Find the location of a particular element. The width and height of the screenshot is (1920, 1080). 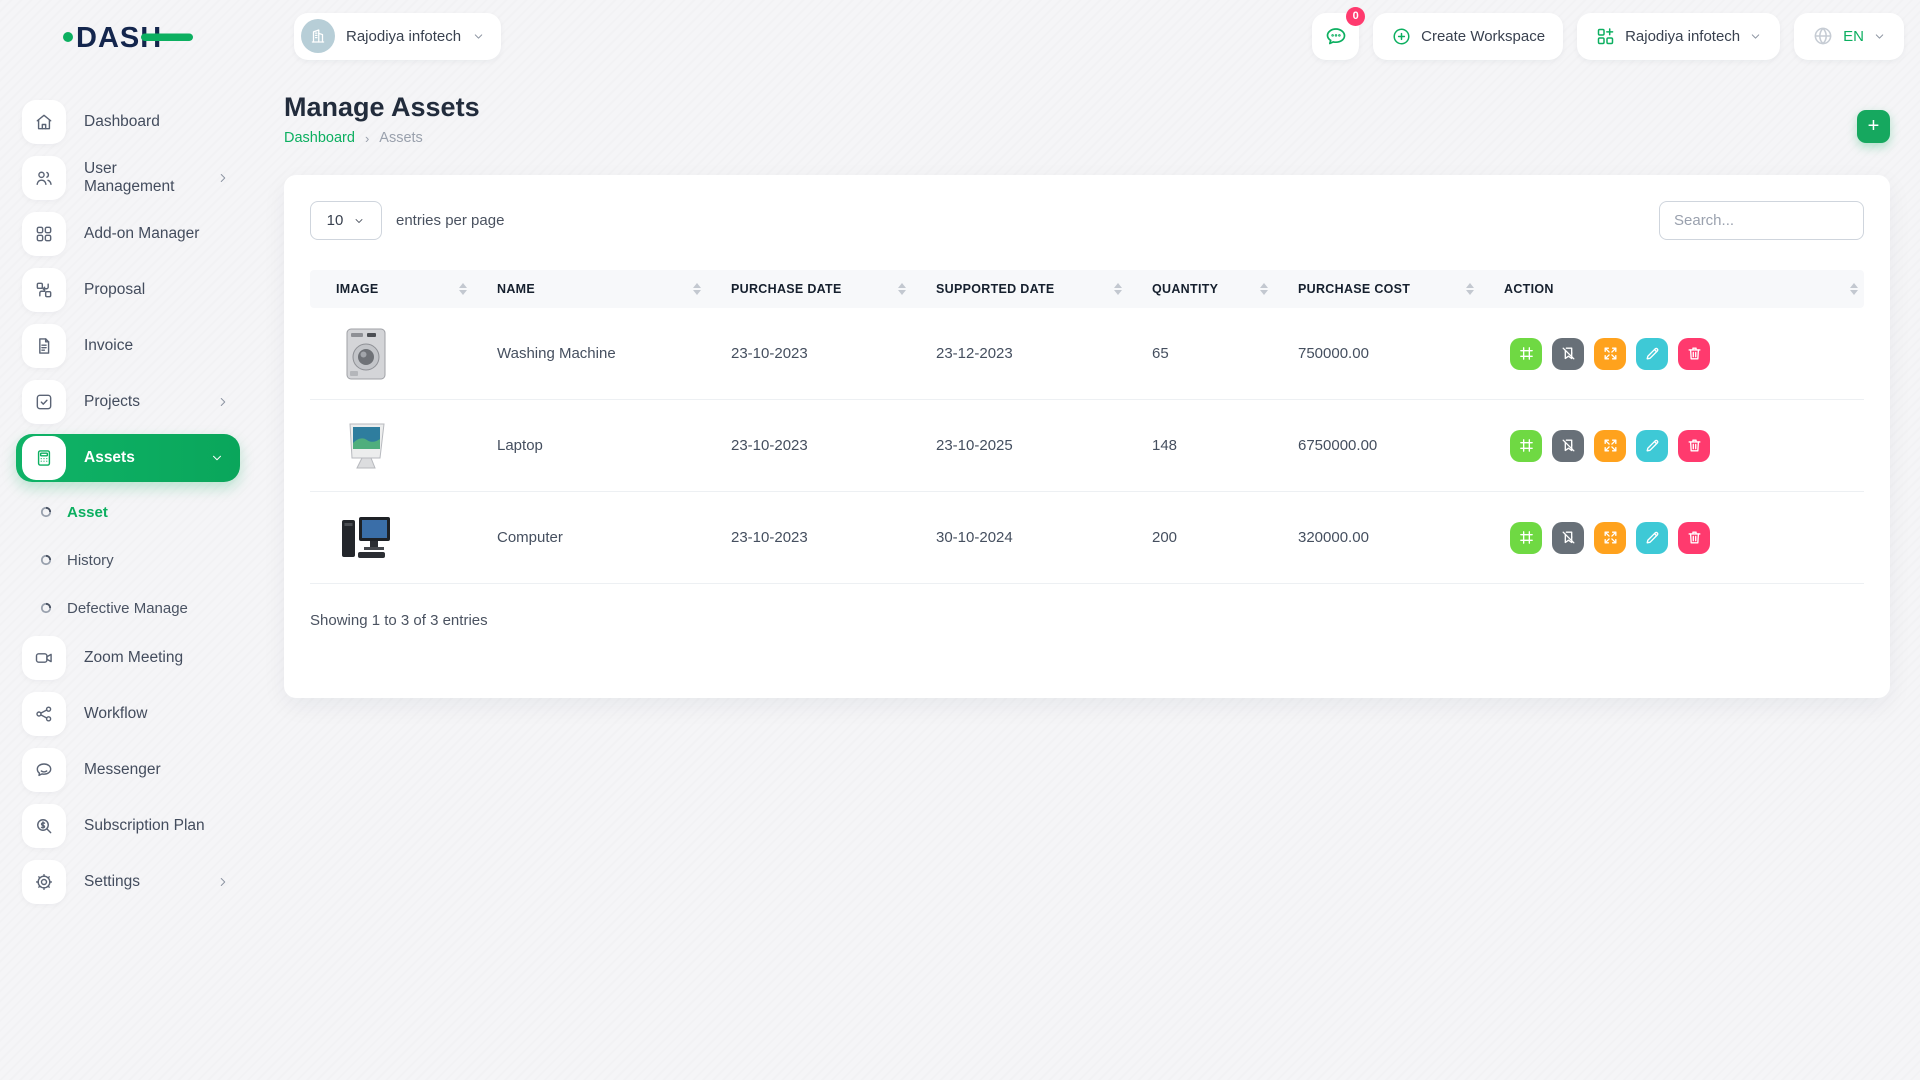

video-camera-icon is located at coordinates (44, 658).